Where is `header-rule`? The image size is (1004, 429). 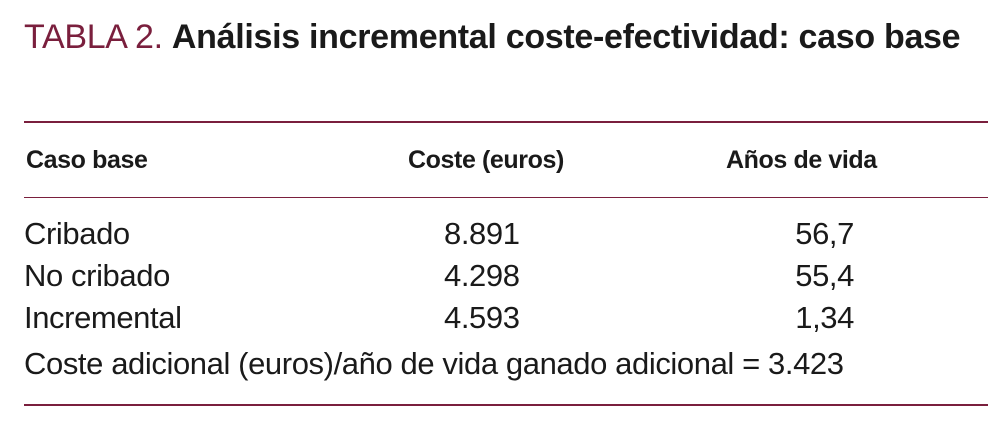 header-rule is located at coordinates (506, 197).